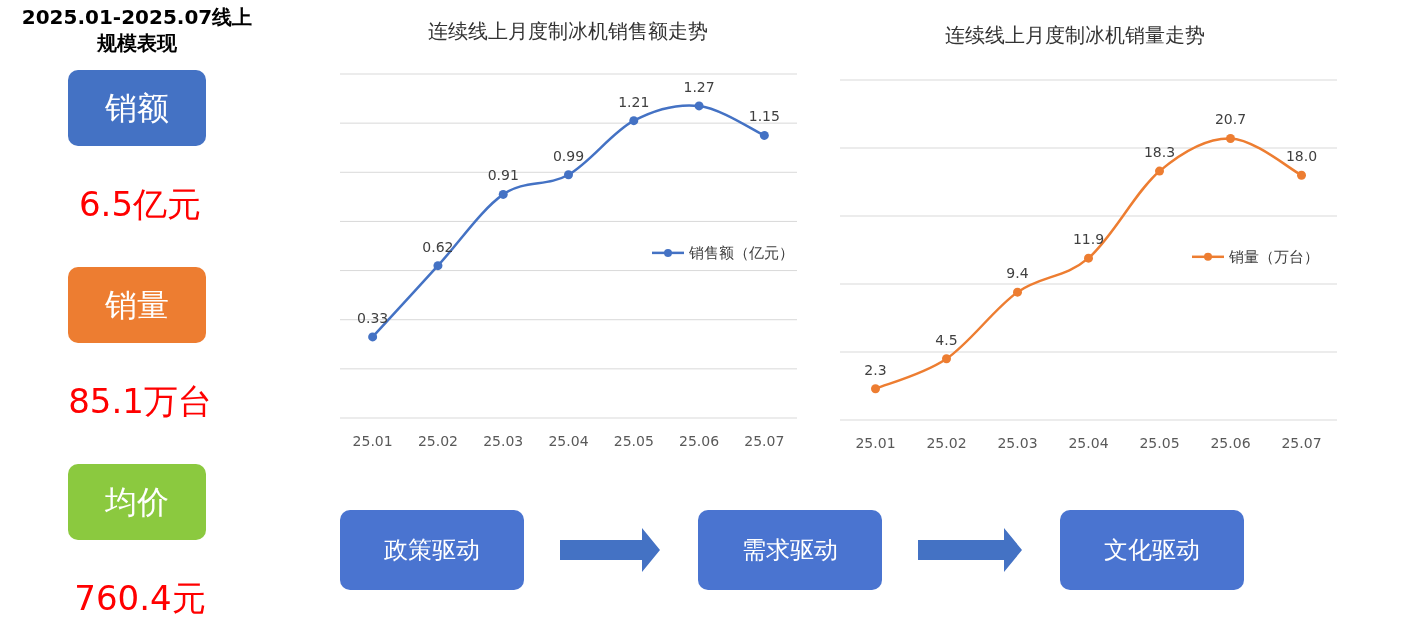 The height and width of the screenshot is (637, 1425). What do you see at coordinates (1273, 256) in the screenshot?
I see `legend-label: 销量（万台）` at bounding box center [1273, 256].